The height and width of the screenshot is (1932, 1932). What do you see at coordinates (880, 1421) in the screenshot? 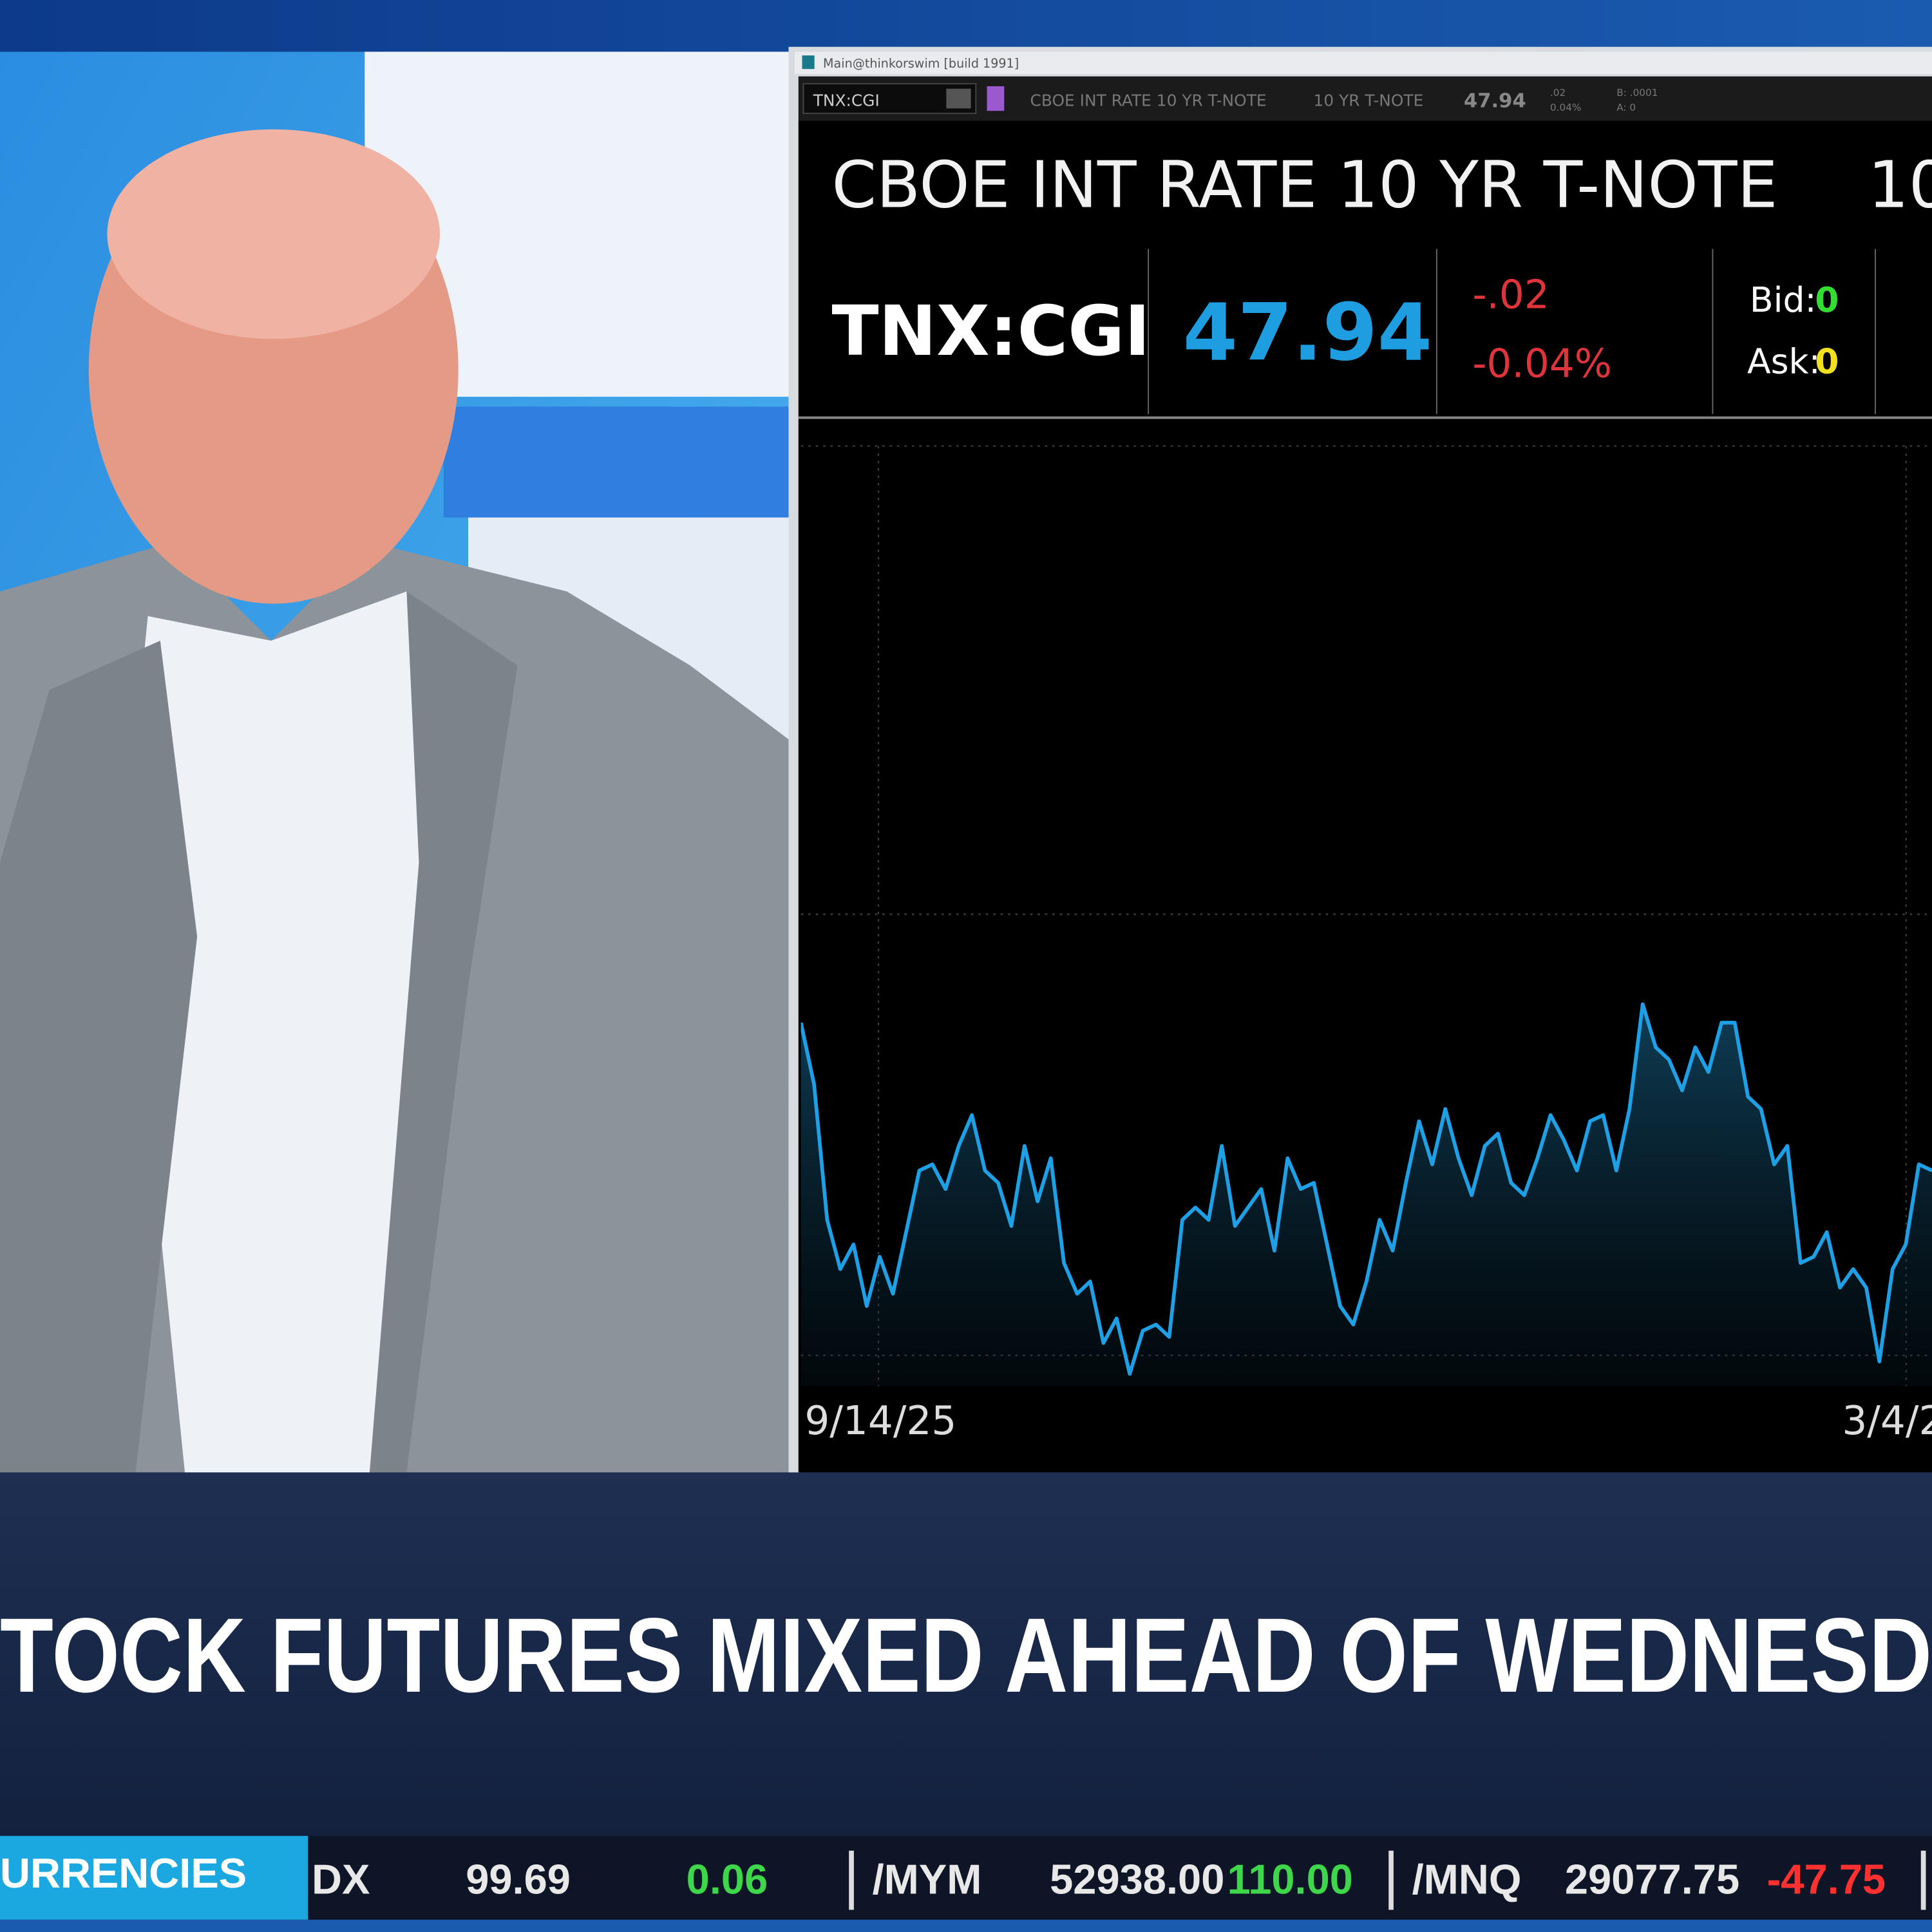
I see `x-tick-label: 9/14/25` at bounding box center [880, 1421].